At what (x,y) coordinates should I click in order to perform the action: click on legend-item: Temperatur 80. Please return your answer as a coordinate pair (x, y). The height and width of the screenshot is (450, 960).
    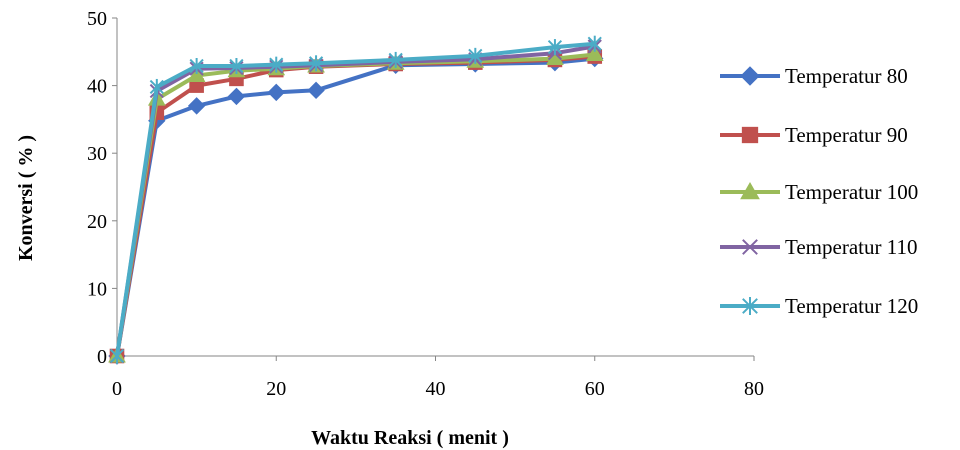
    Looking at the image, I should click on (814, 76).